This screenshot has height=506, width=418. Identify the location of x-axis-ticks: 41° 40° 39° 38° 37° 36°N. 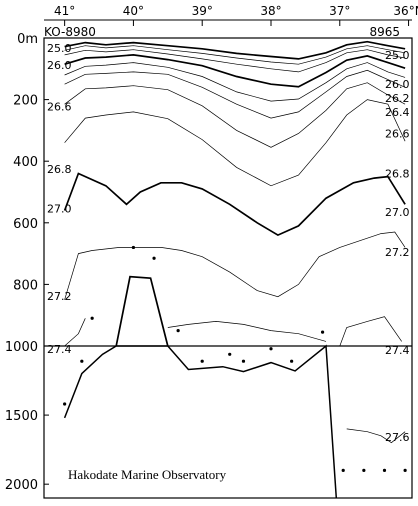
(236, 15).